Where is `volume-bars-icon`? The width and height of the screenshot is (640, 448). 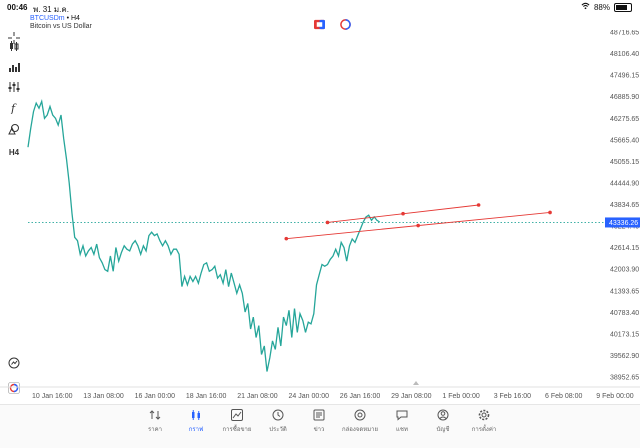
volume-bars-icon is located at coordinates (14, 67).